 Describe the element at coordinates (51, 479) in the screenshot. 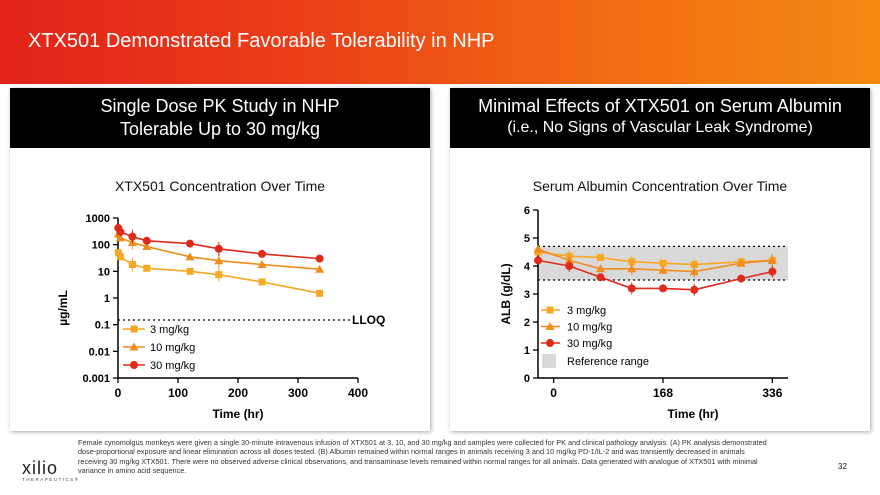

I see `logo-tagline: THERAPEUTICS®` at that location.